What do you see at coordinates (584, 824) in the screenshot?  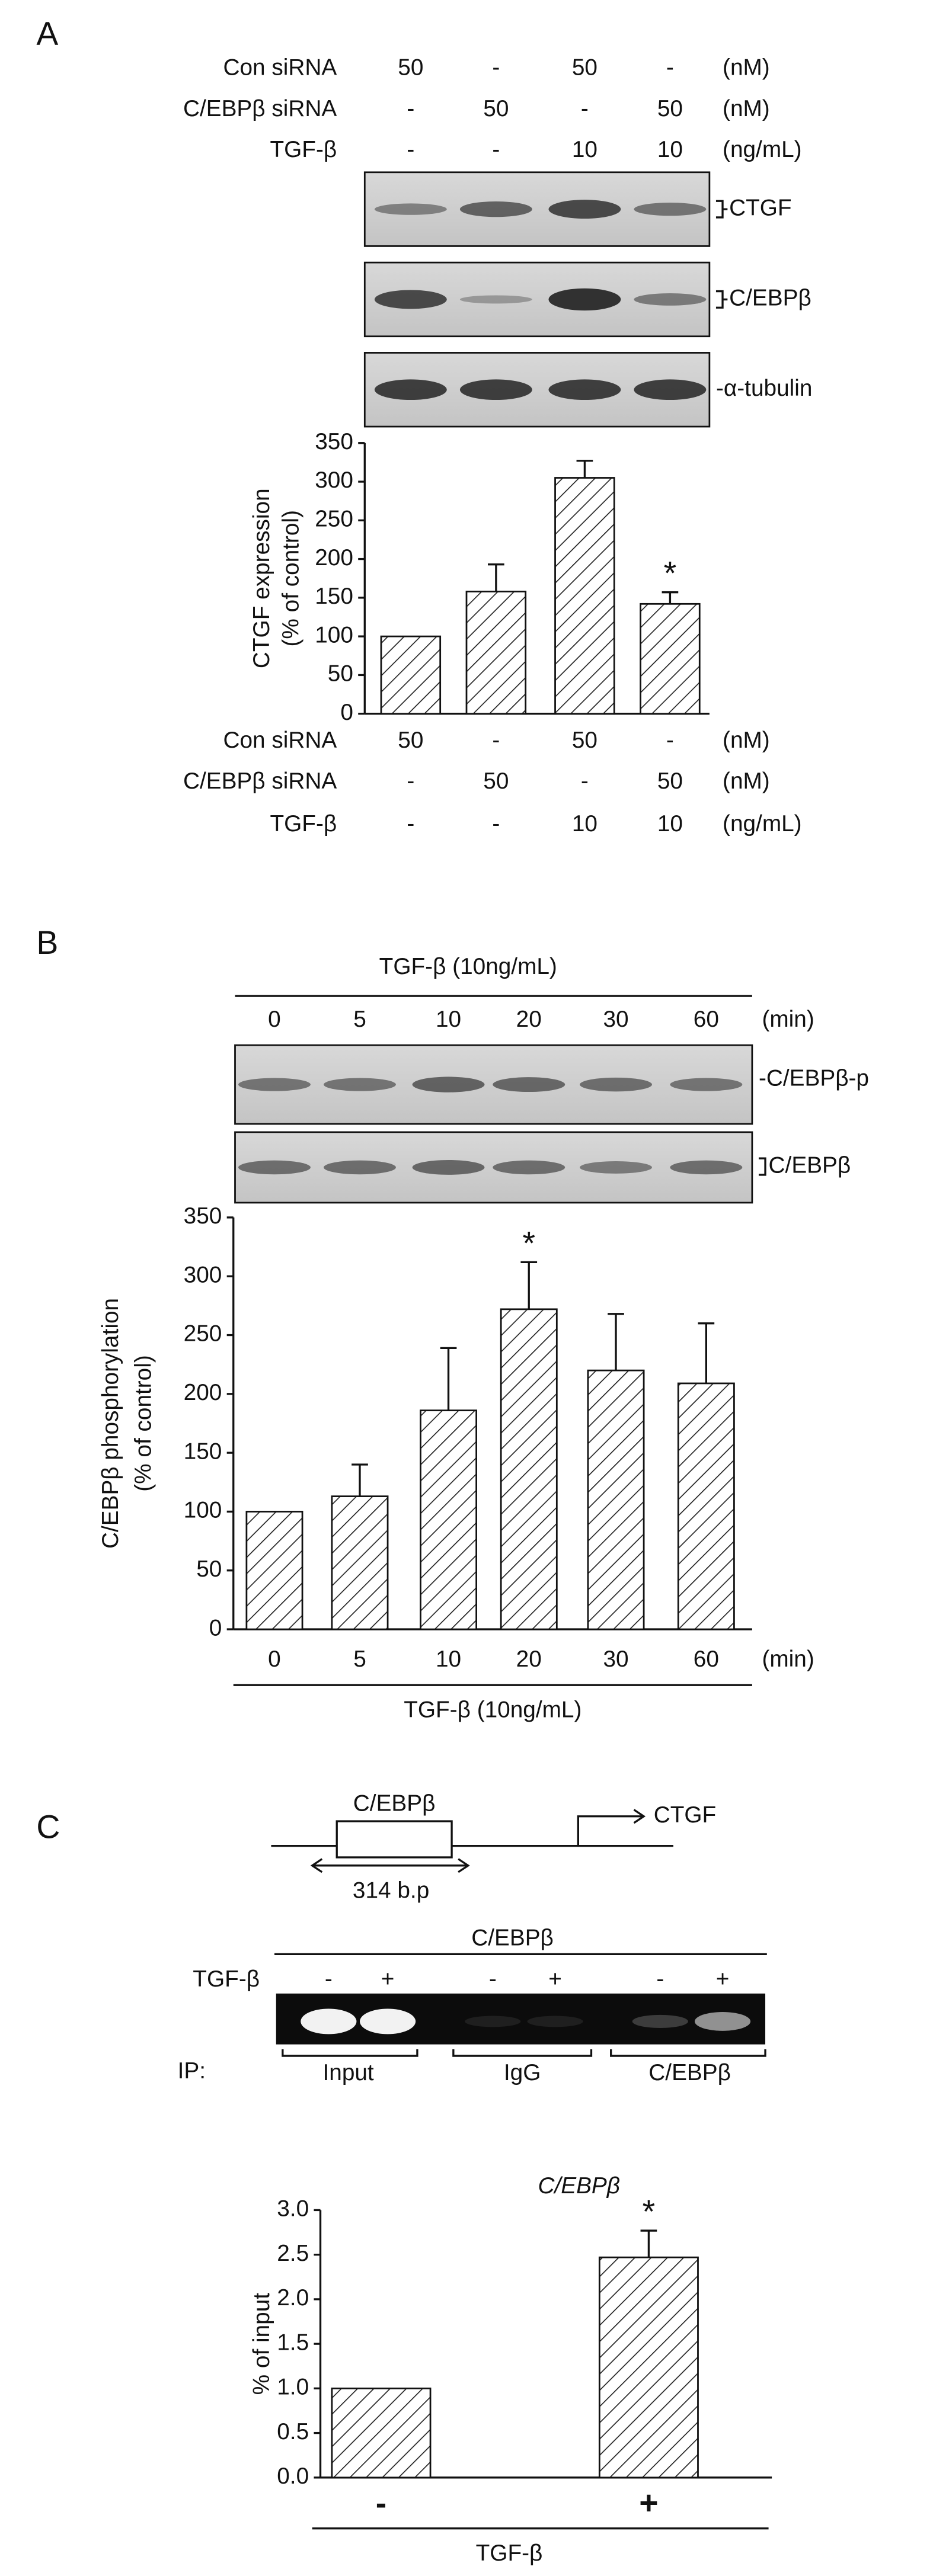 I see `condition-cell: 10` at bounding box center [584, 824].